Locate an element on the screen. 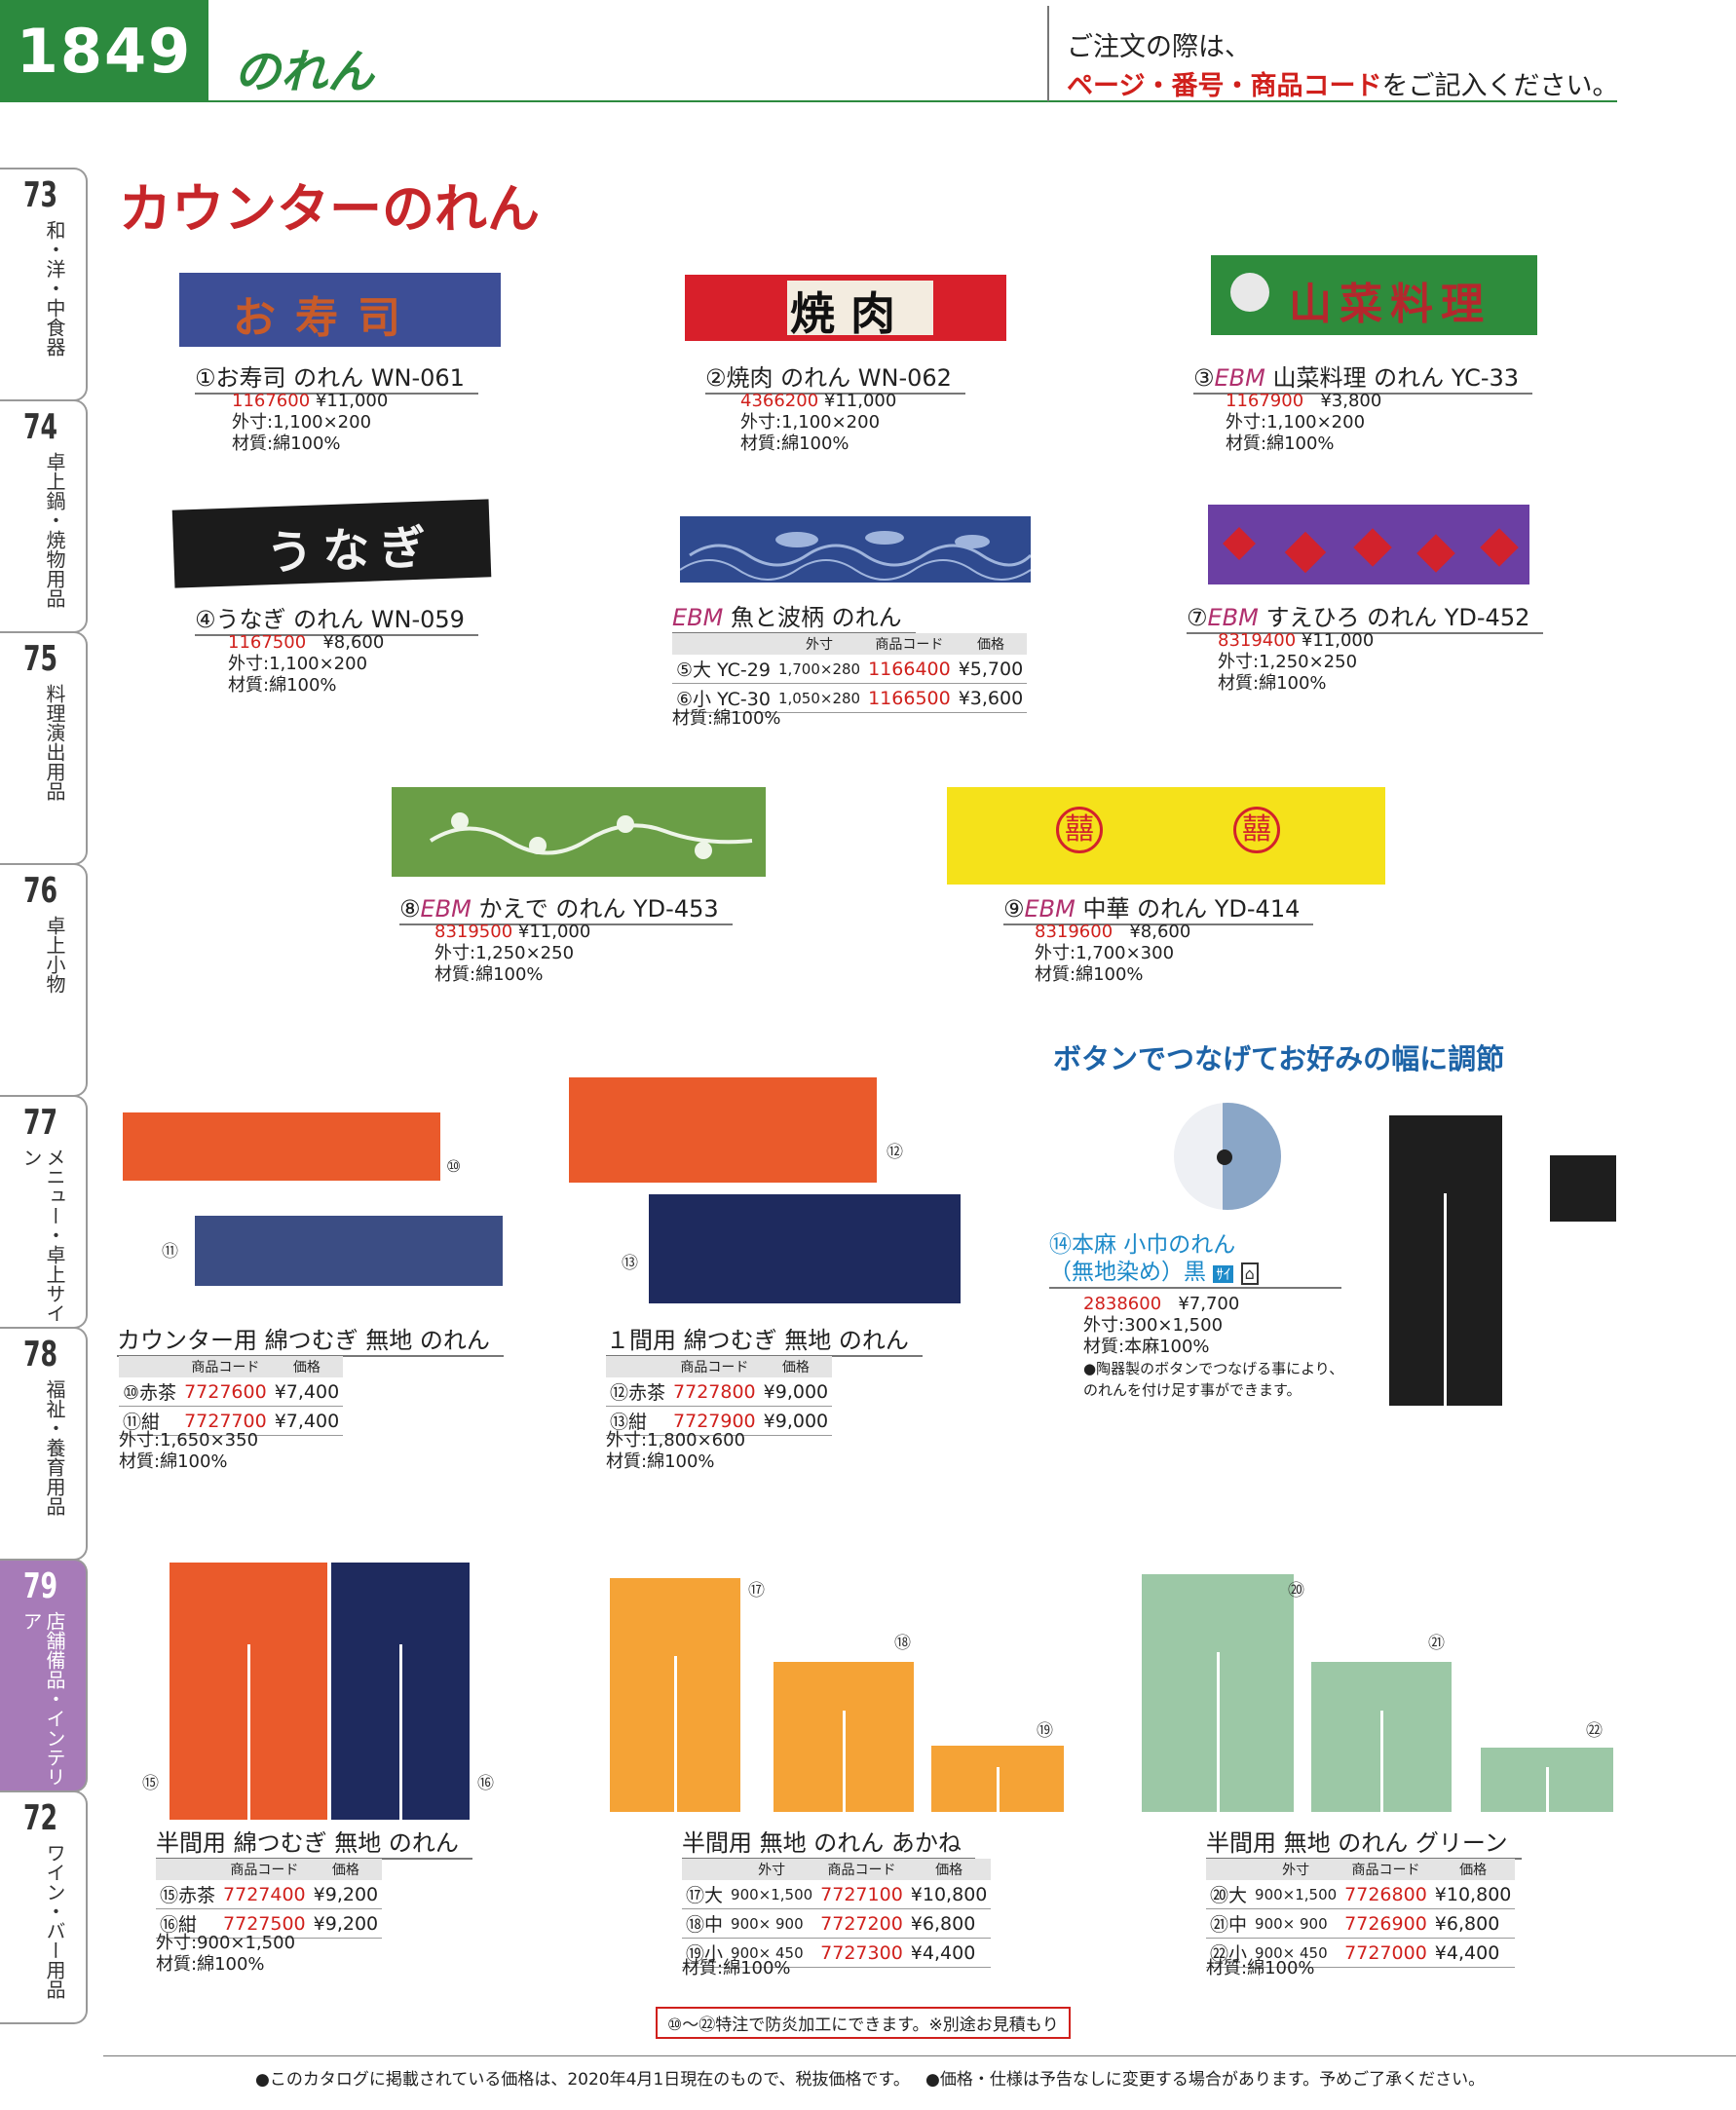 The width and height of the screenshot is (1736, 2110). noren-print-text: 焼肉 is located at coordinates (850, 313).